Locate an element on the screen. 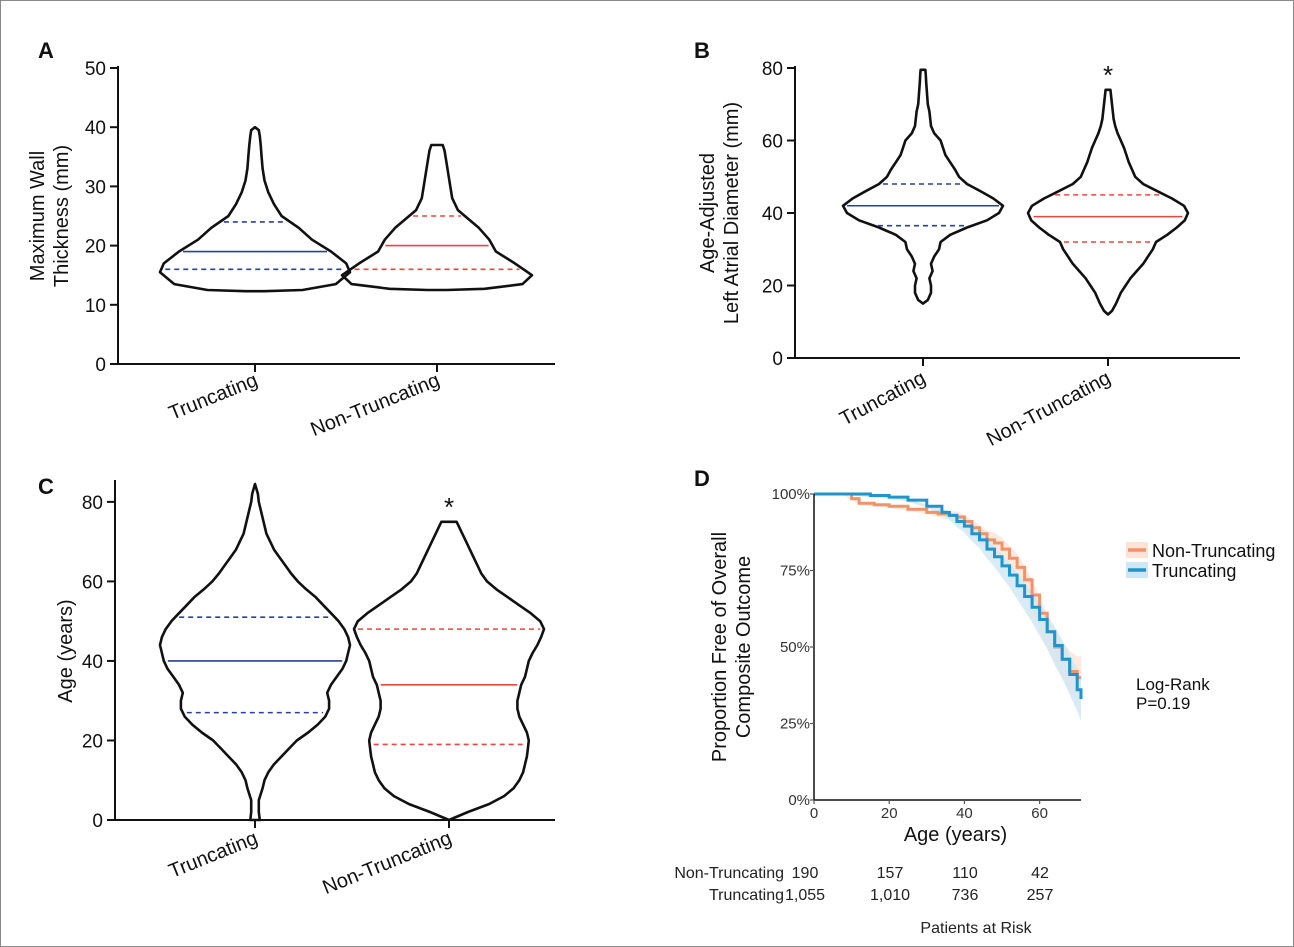  legend-label-truncating: Truncating is located at coordinates (1194, 571).